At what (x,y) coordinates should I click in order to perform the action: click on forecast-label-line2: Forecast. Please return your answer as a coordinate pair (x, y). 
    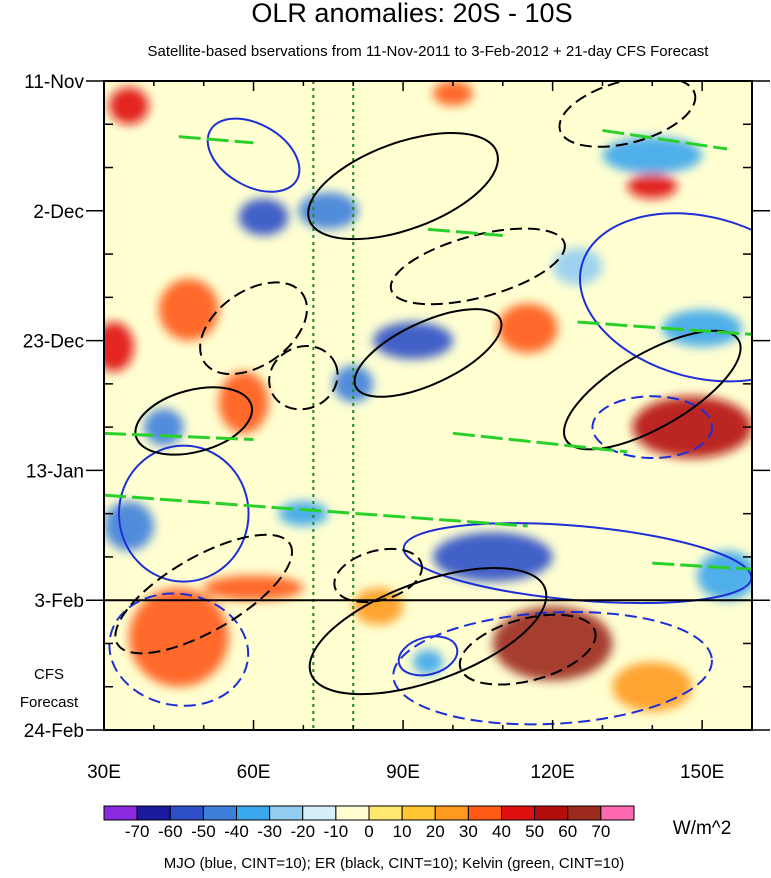
    Looking at the image, I should click on (49, 702).